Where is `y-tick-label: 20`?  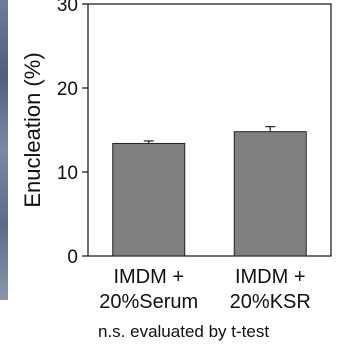
y-tick-label: 20 is located at coordinates (67, 89).